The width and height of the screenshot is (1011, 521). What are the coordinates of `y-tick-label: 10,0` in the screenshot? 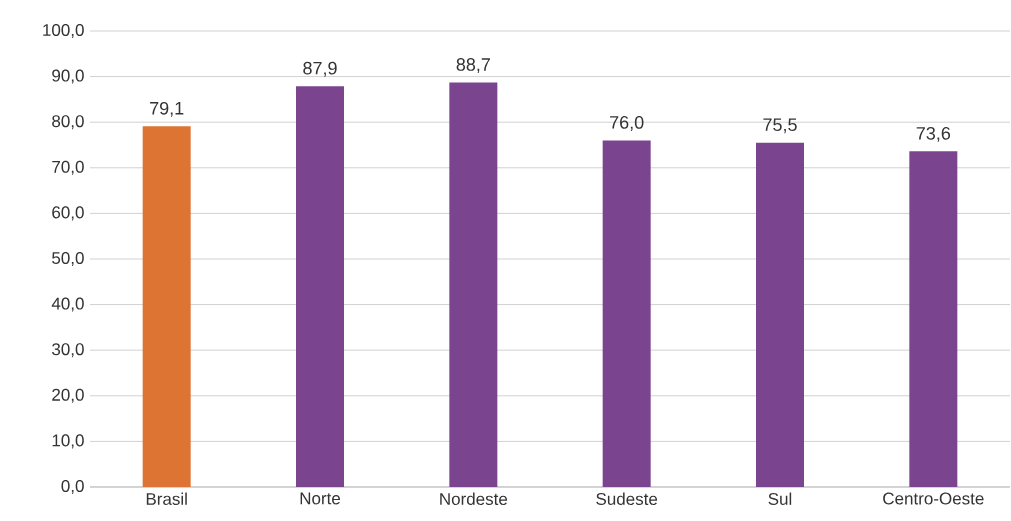 It's located at (68, 441).